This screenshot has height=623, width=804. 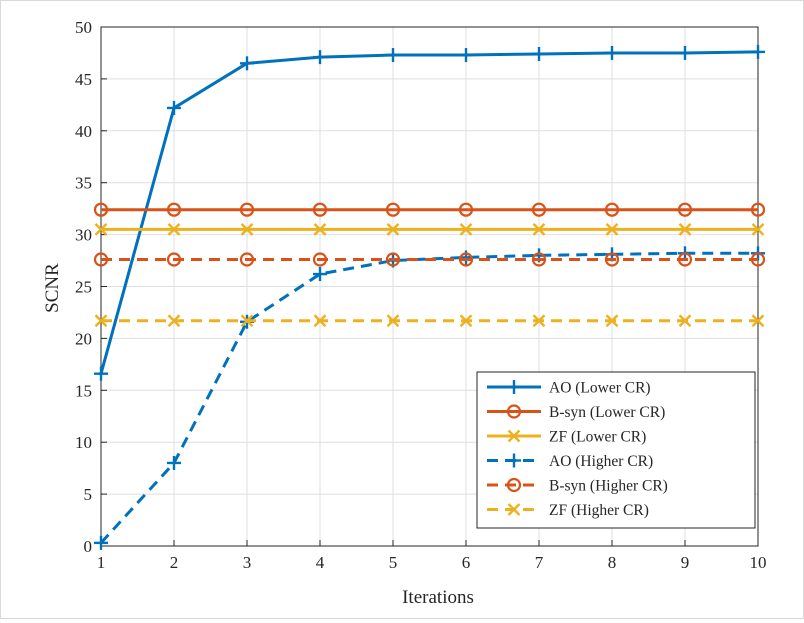 I want to click on legend-box, so click(x=616, y=450).